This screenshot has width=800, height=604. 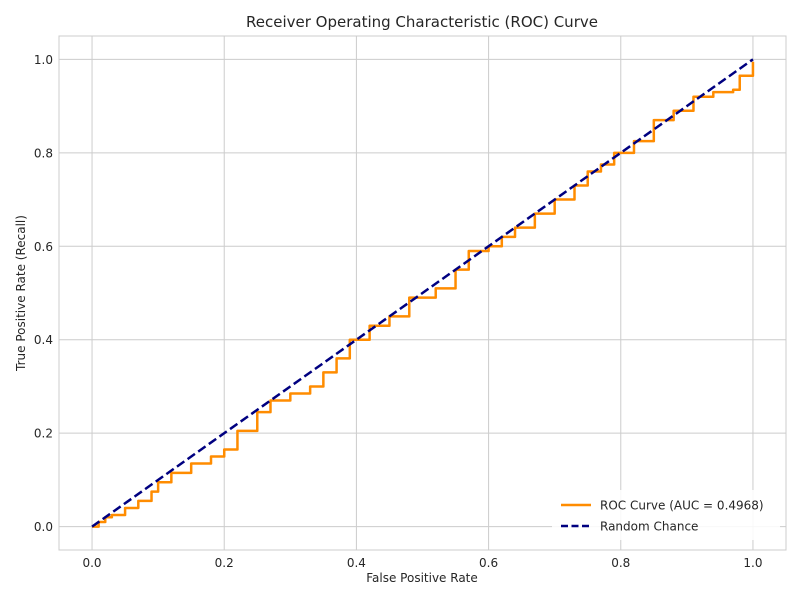 What do you see at coordinates (21, 293) in the screenshot?
I see `y-axis-label: True Positive Rate (Recall)` at bounding box center [21, 293].